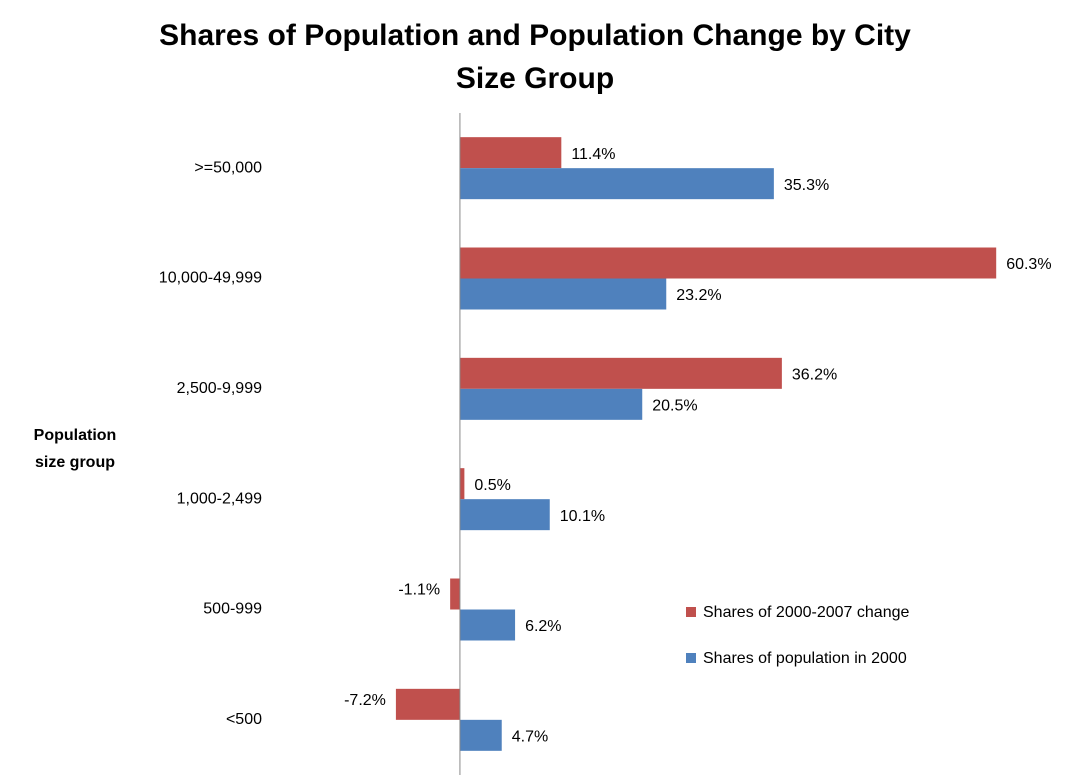  What do you see at coordinates (805, 658) in the screenshot?
I see `legend-label: Shares of population in 2000` at bounding box center [805, 658].